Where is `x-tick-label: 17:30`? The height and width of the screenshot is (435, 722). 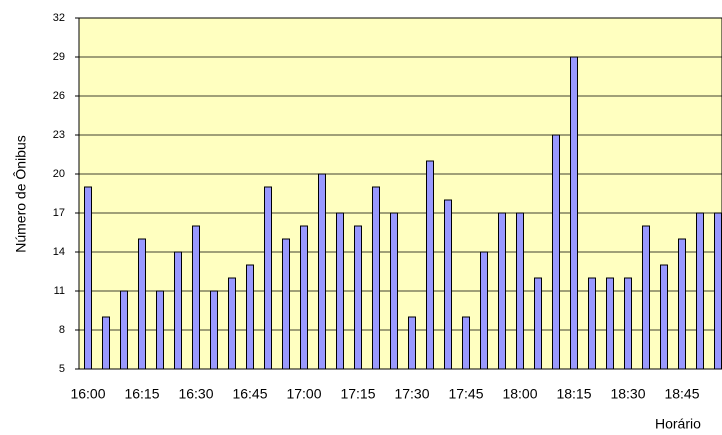 x-tick-label: 17:30 is located at coordinates (411, 394).